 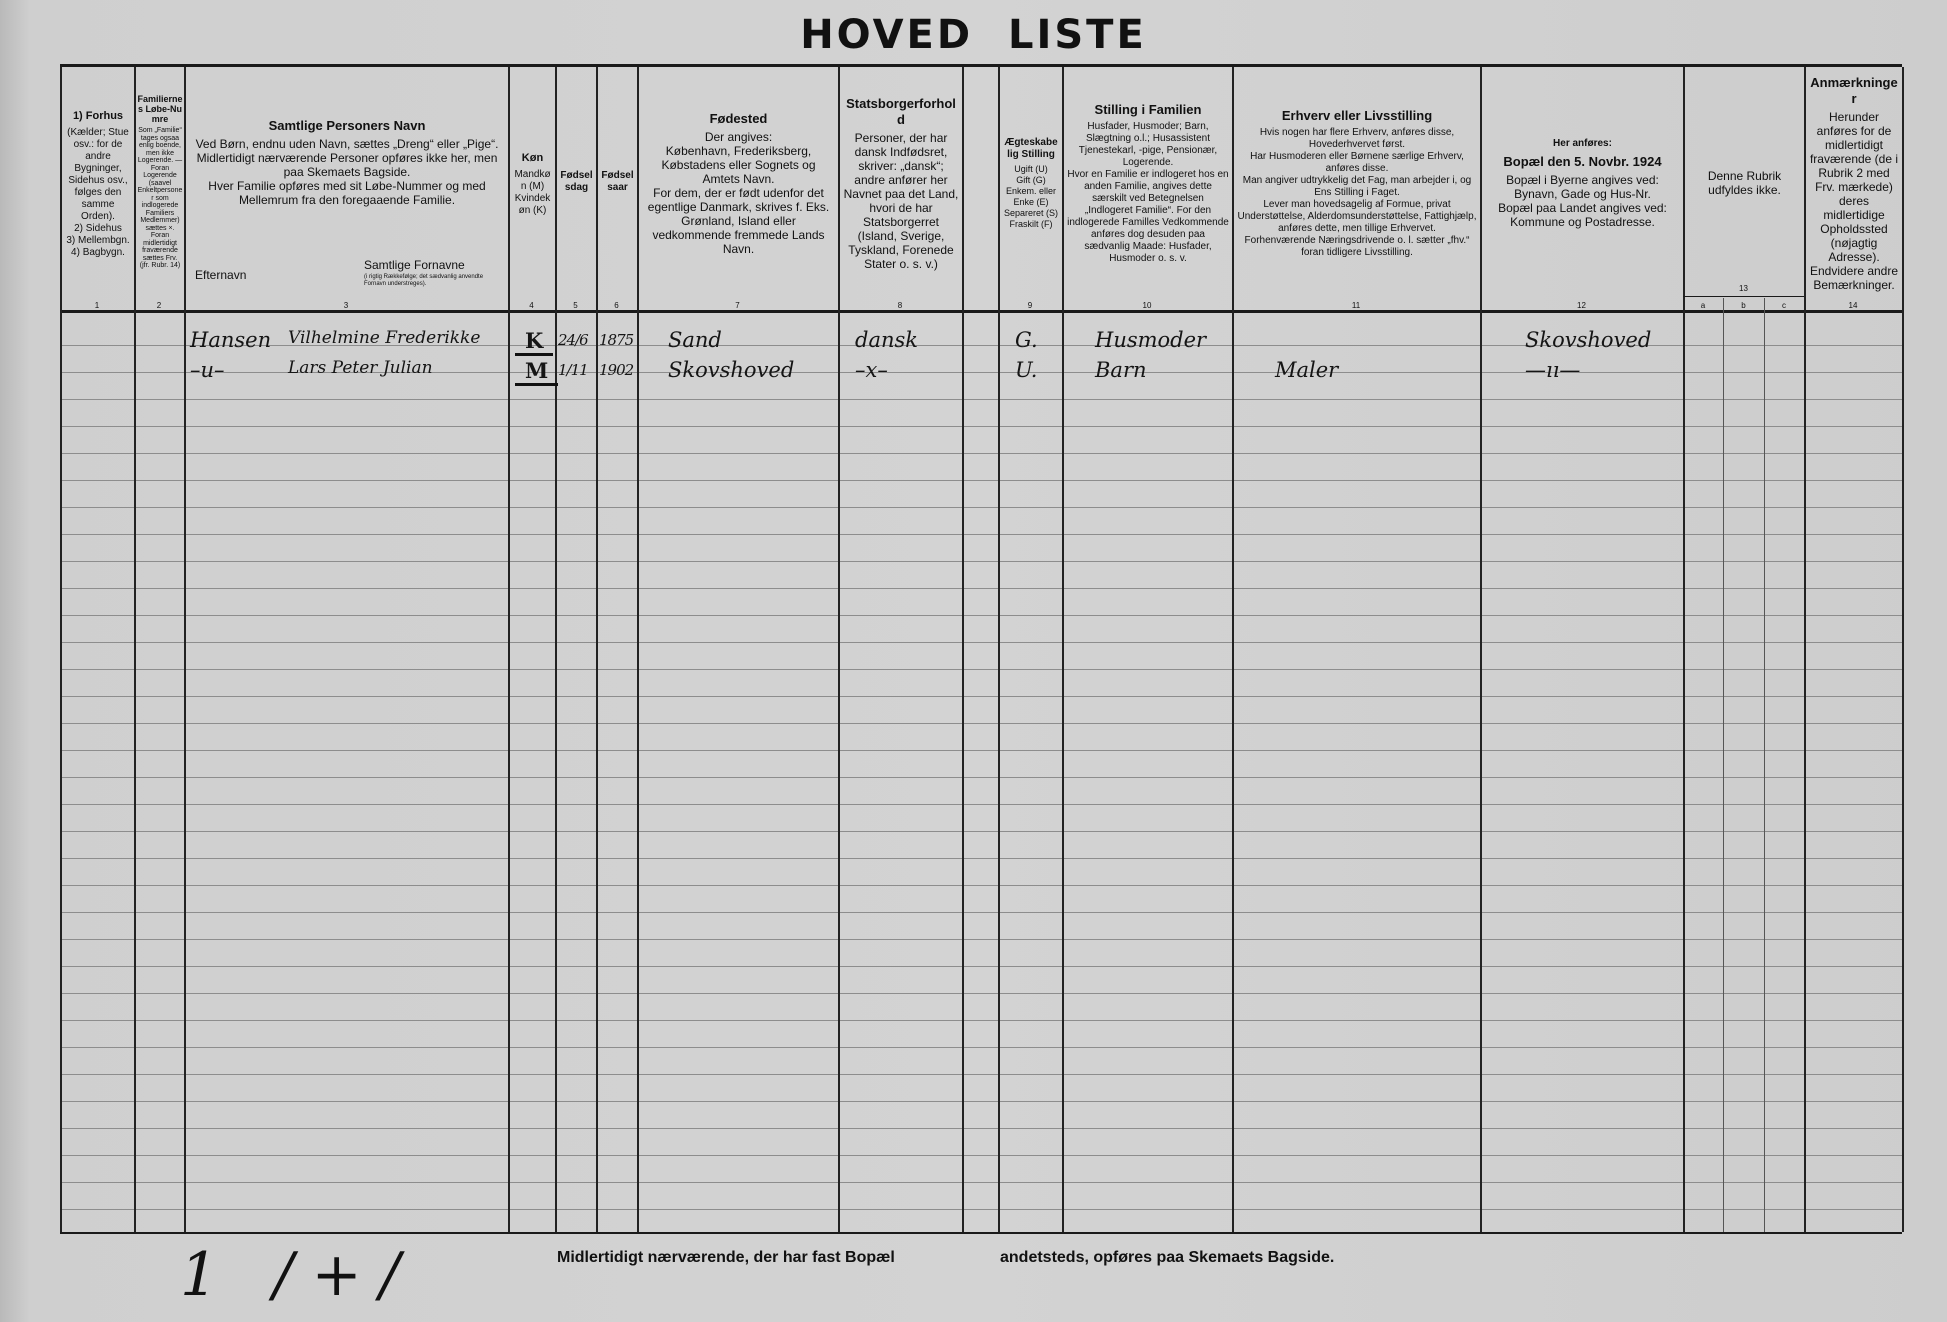 I want to click on column-number: 2, so click(x=159, y=305).